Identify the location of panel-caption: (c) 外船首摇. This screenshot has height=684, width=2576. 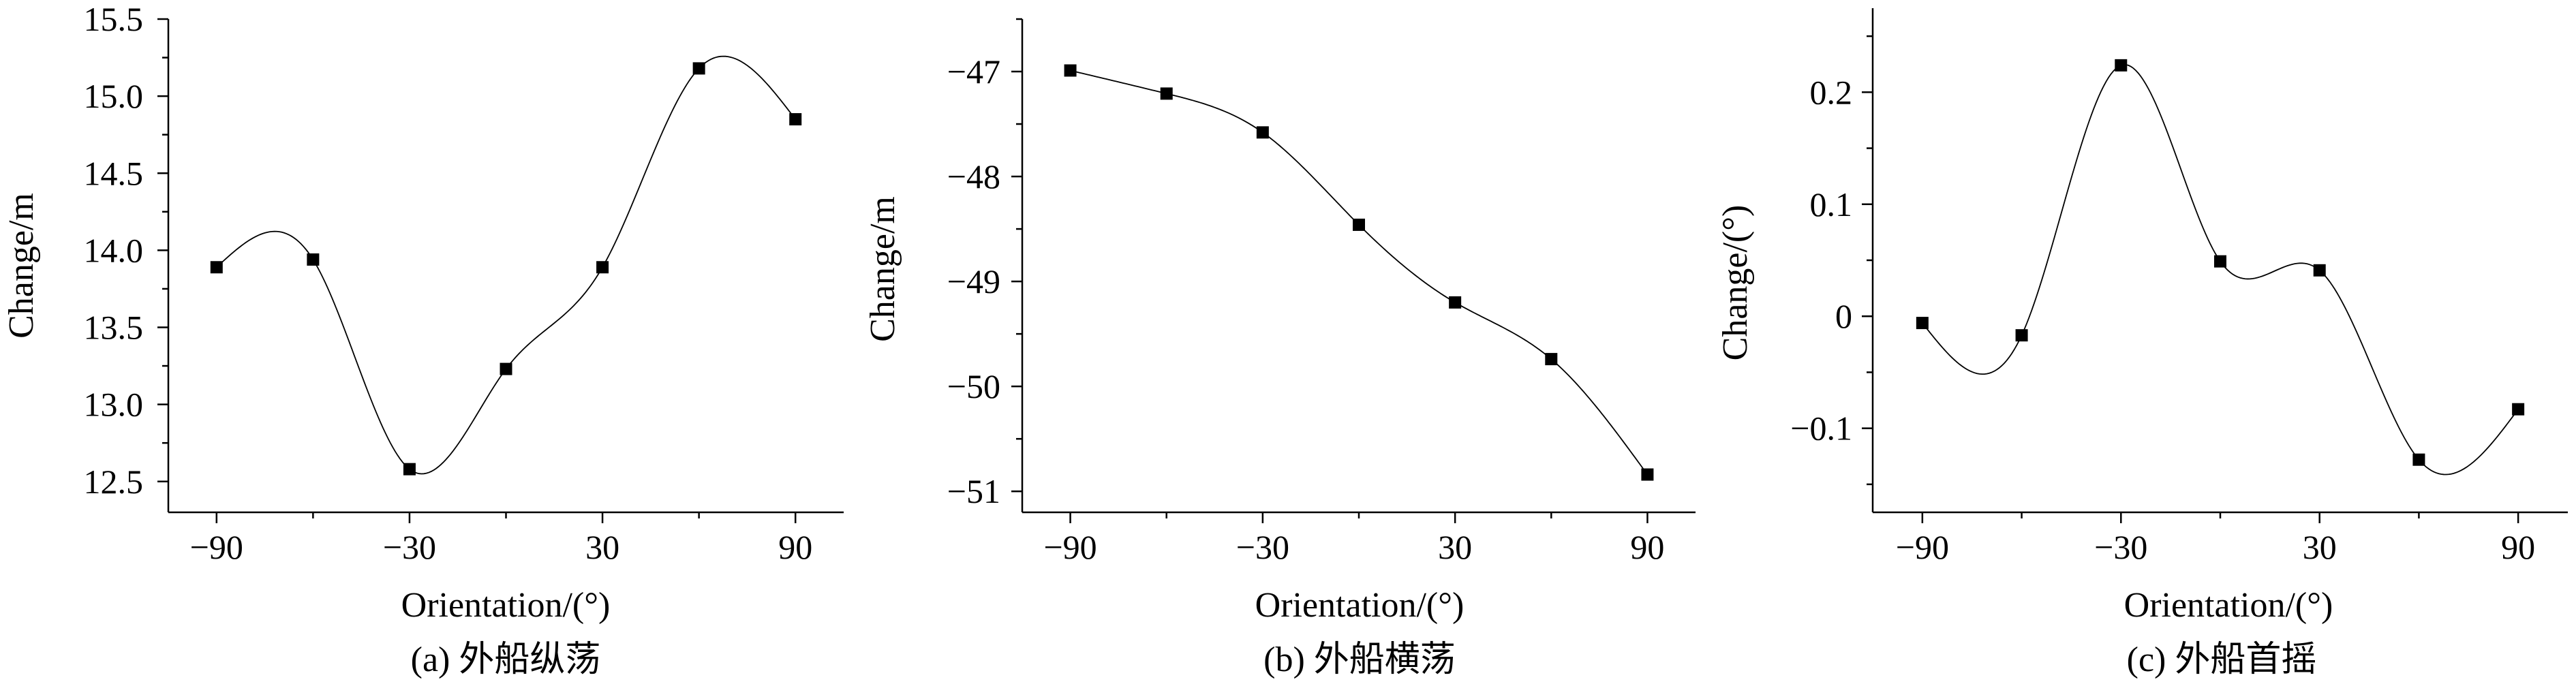
(2222, 659).